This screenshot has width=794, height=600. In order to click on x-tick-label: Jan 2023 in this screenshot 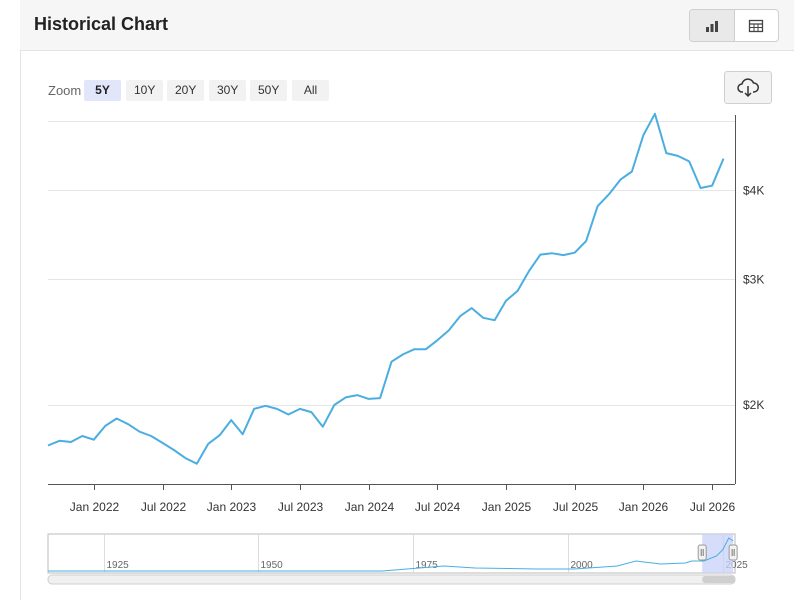, I will do `click(232, 507)`.